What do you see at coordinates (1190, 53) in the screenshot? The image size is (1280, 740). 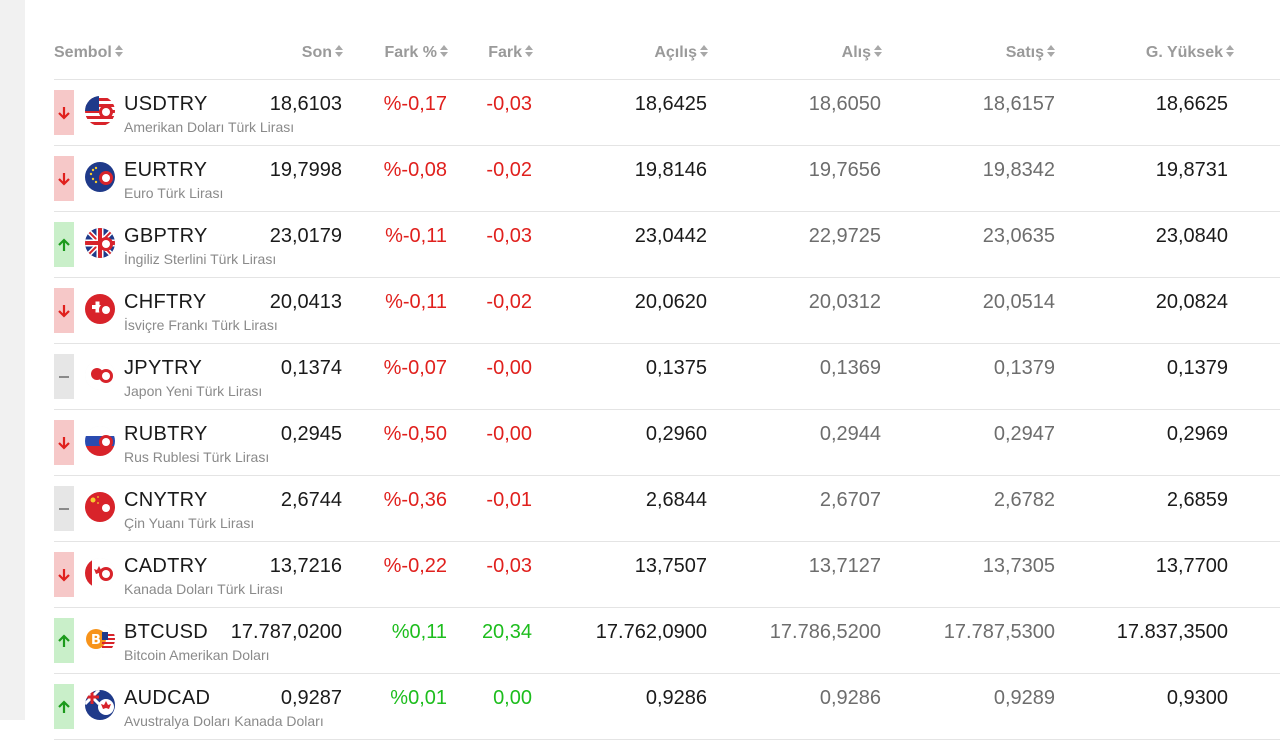 I see `column-header-high: G. Yüksek` at bounding box center [1190, 53].